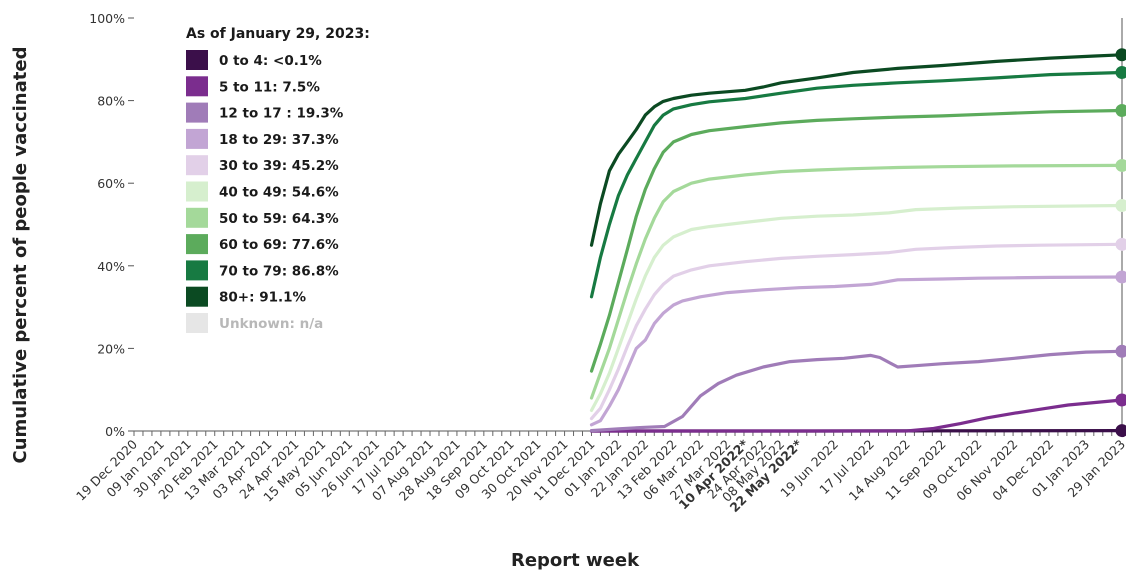 This screenshot has height=571, width=1126. What do you see at coordinates (281, 114) in the screenshot?
I see `legend-label: 12 to 17 : 19.3%` at bounding box center [281, 114].